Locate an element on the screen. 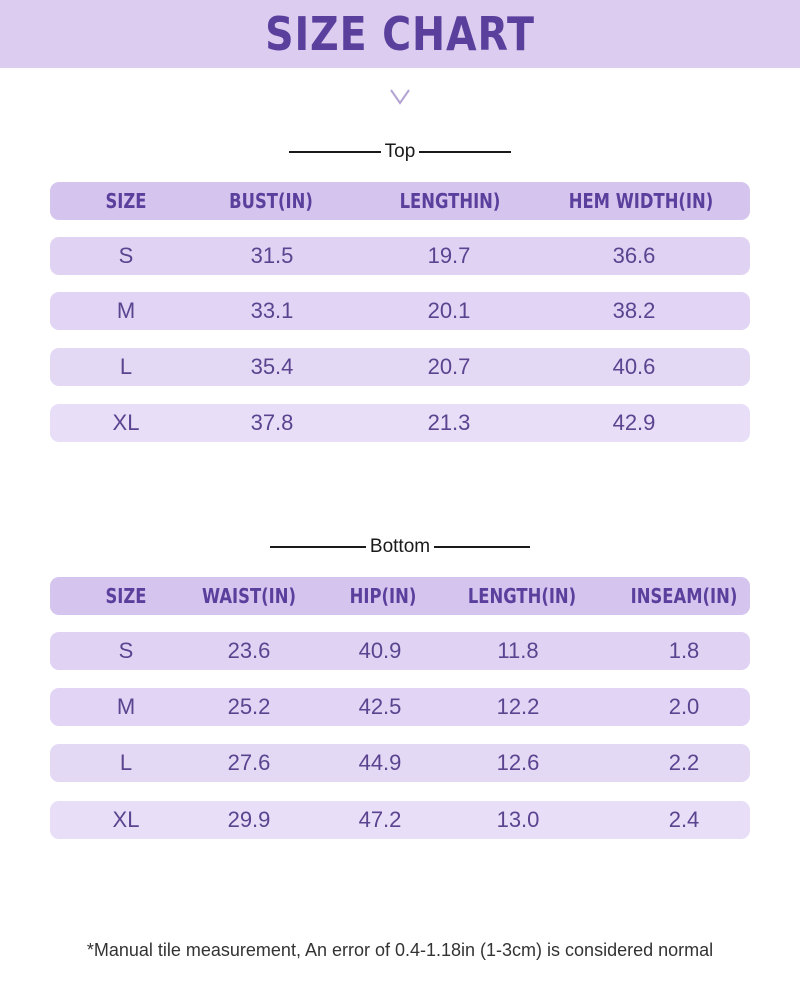 The height and width of the screenshot is (1000, 800). value-cell: 12.6 is located at coordinates (518, 762).